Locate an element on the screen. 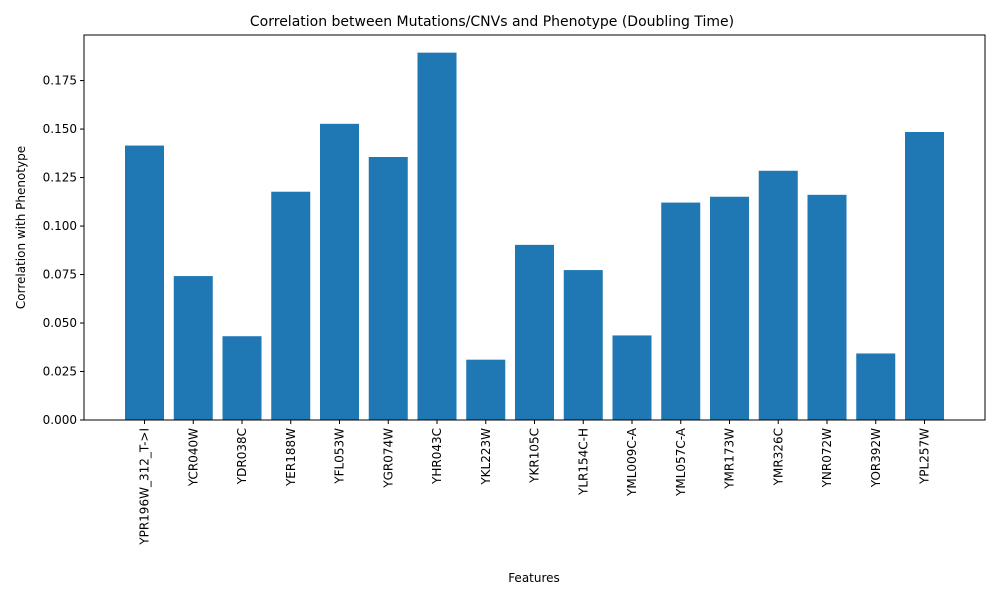 The height and width of the screenshot is (600, 1000). y-tick-label: 0.050 is located at coordinates (60, 323).